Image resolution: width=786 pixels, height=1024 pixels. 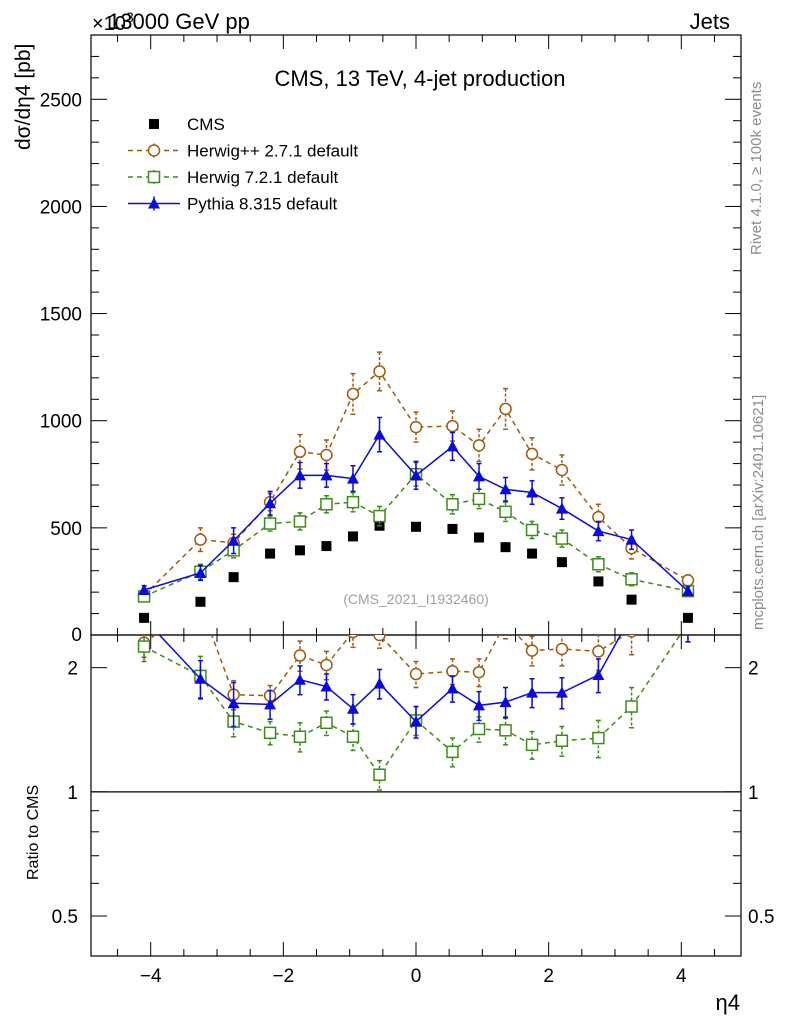 I want to click on legend-marker-pythia-8-315-default, so click(x=154, y=203).